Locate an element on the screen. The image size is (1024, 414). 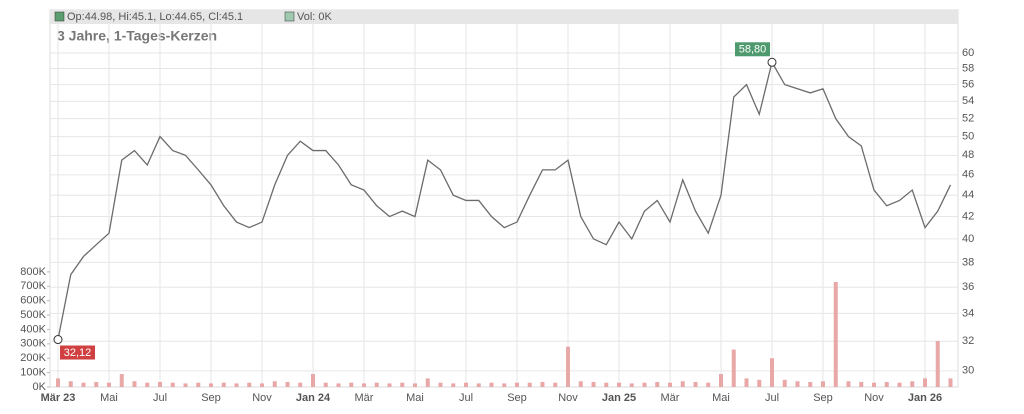
y-tick-label: 38 is located at coordinates (968, 262).